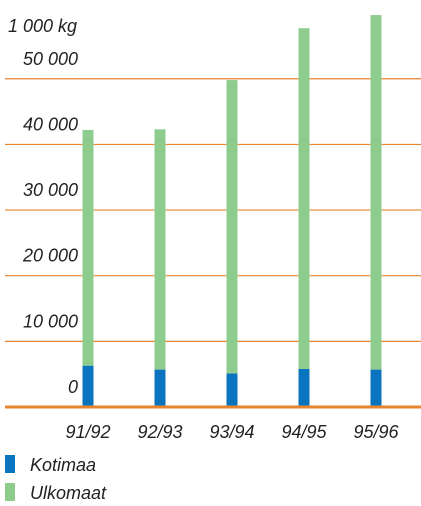 Image resolution: width=421 pixels, height=506 pixels. What do you see at coordinates (87, 432) in the screenshot?
I see `x-tick-label: 91/92` at bounding box center [87, 432].